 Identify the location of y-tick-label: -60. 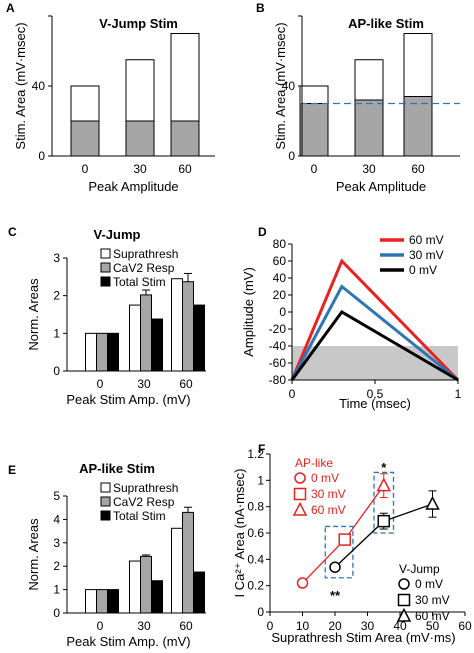
(278, 363).